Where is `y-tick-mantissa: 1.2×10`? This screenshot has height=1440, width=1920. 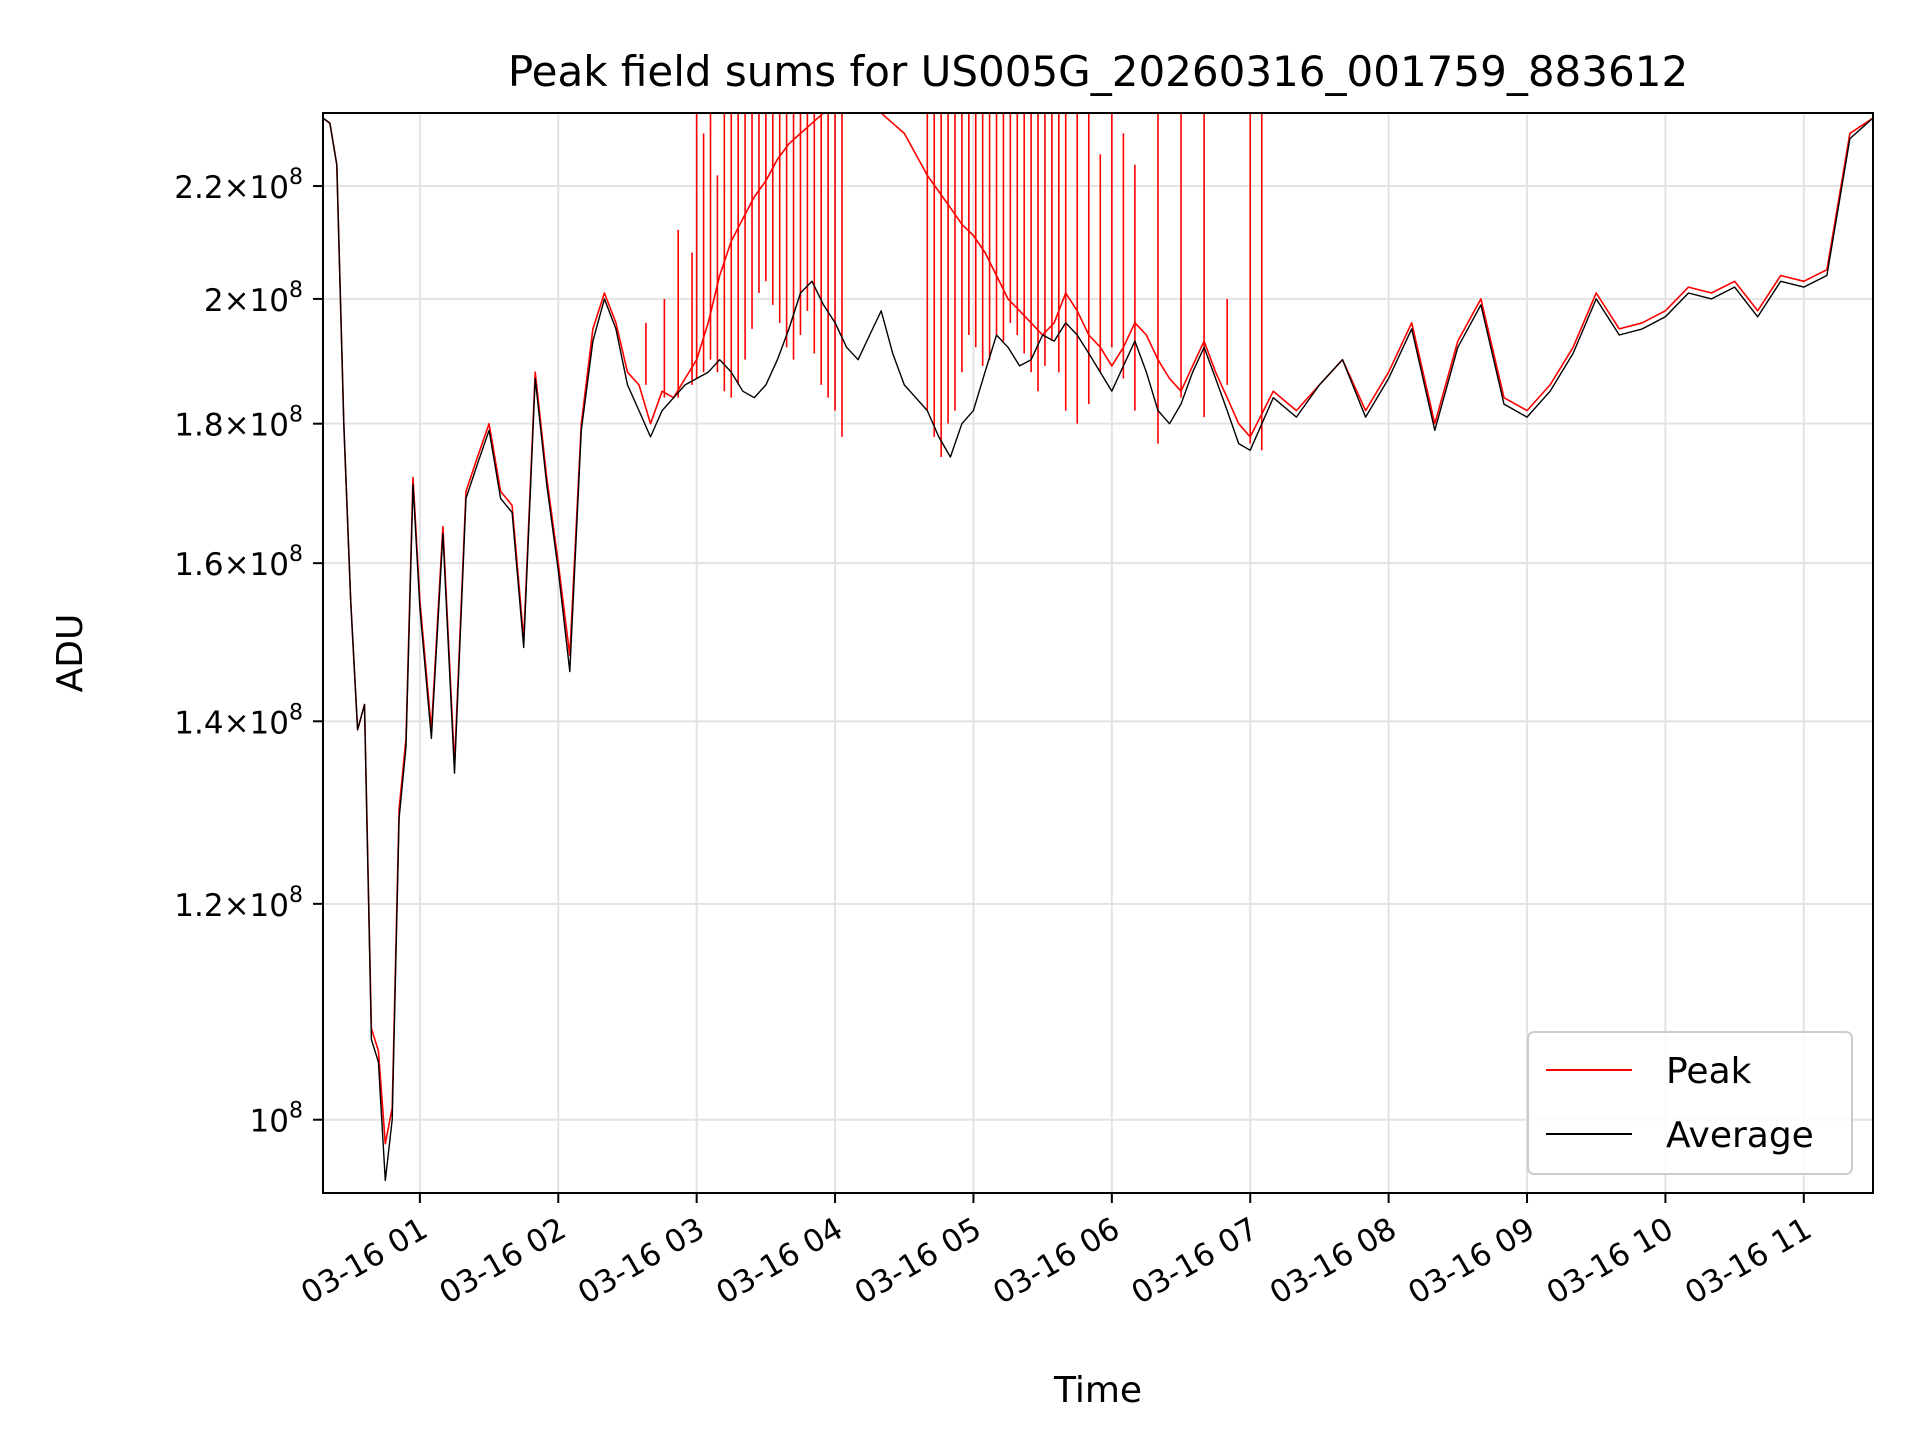
y-tick-mantissa: 1.2×10 is located at coordinates (231, 906).